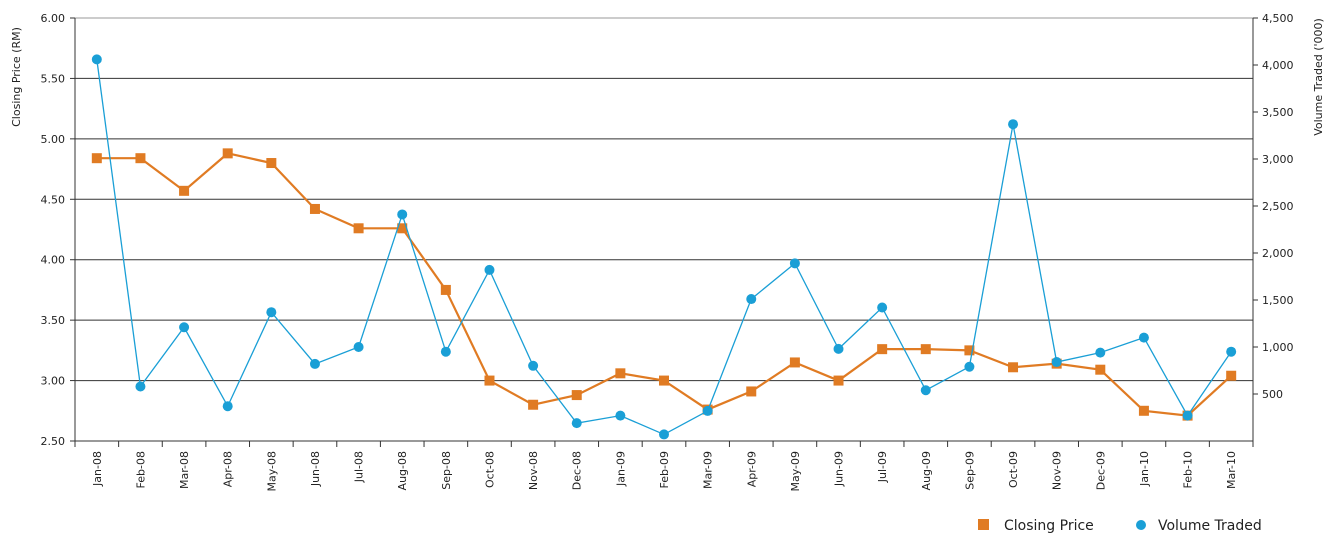  Describe the element at coordinates (1210, 526) in the screenshot. I see `legend-label-volume-traded: Volume Traded` at that location.